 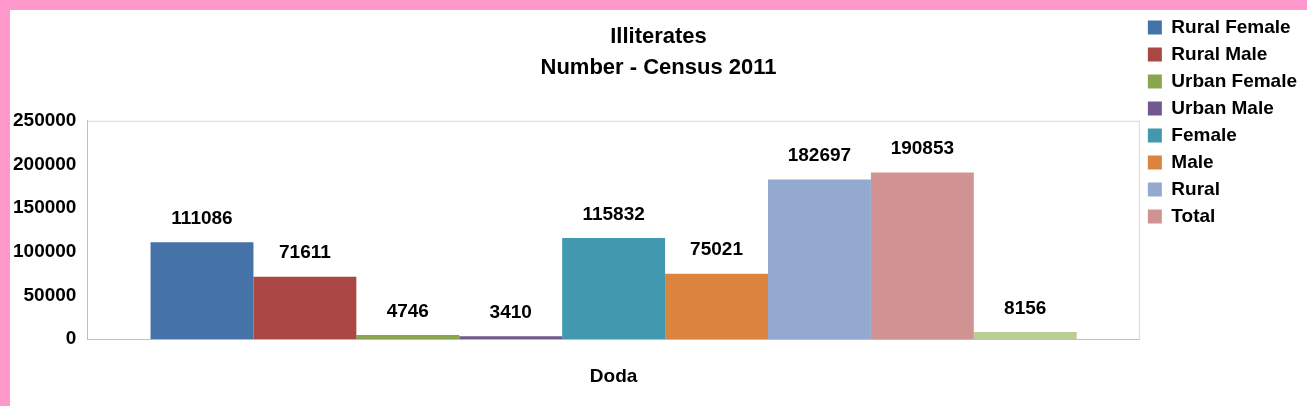 I want to click on data-label: 190853, so click(x=922, y=148).